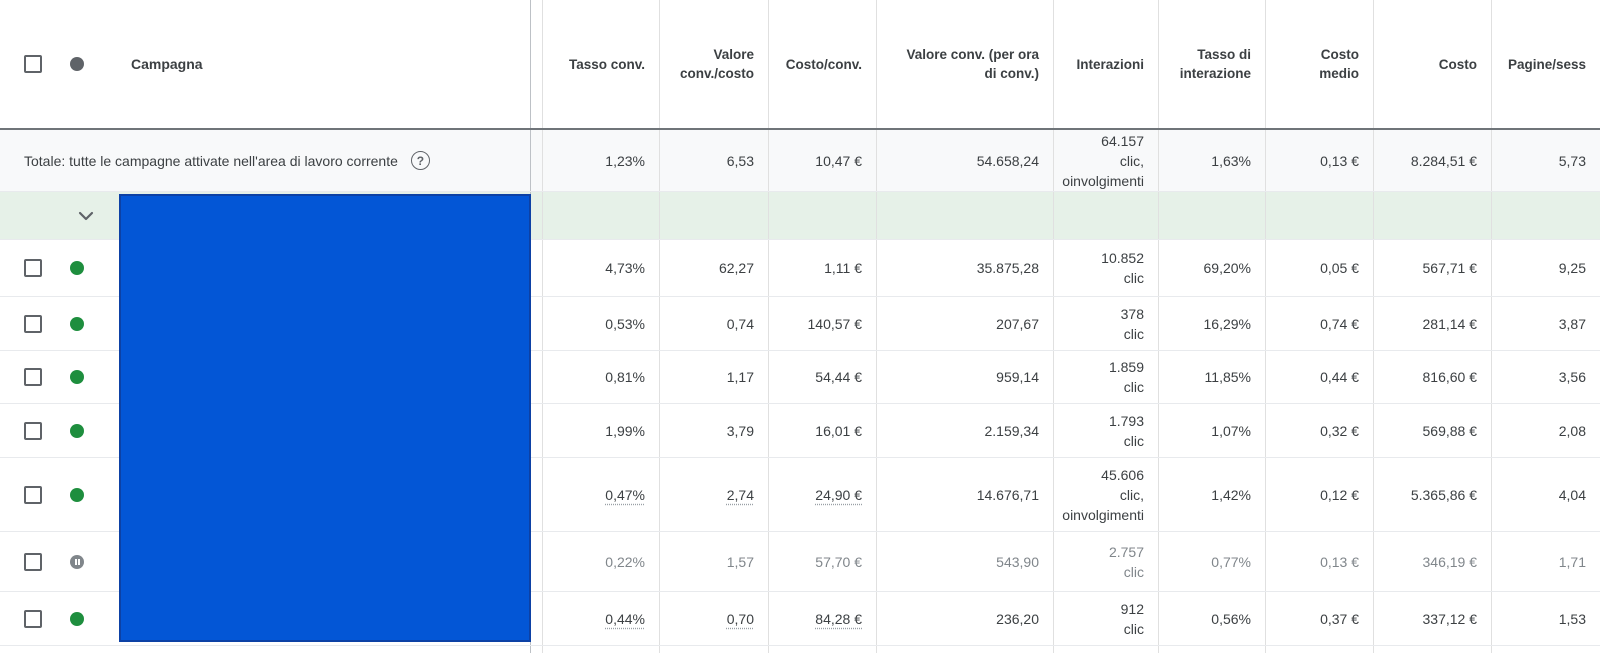 The image size is (1600, 653). Describe the element at coordinates (167, 64) in the screenshot. I see `column-header-campagna: Campagna` at that location.